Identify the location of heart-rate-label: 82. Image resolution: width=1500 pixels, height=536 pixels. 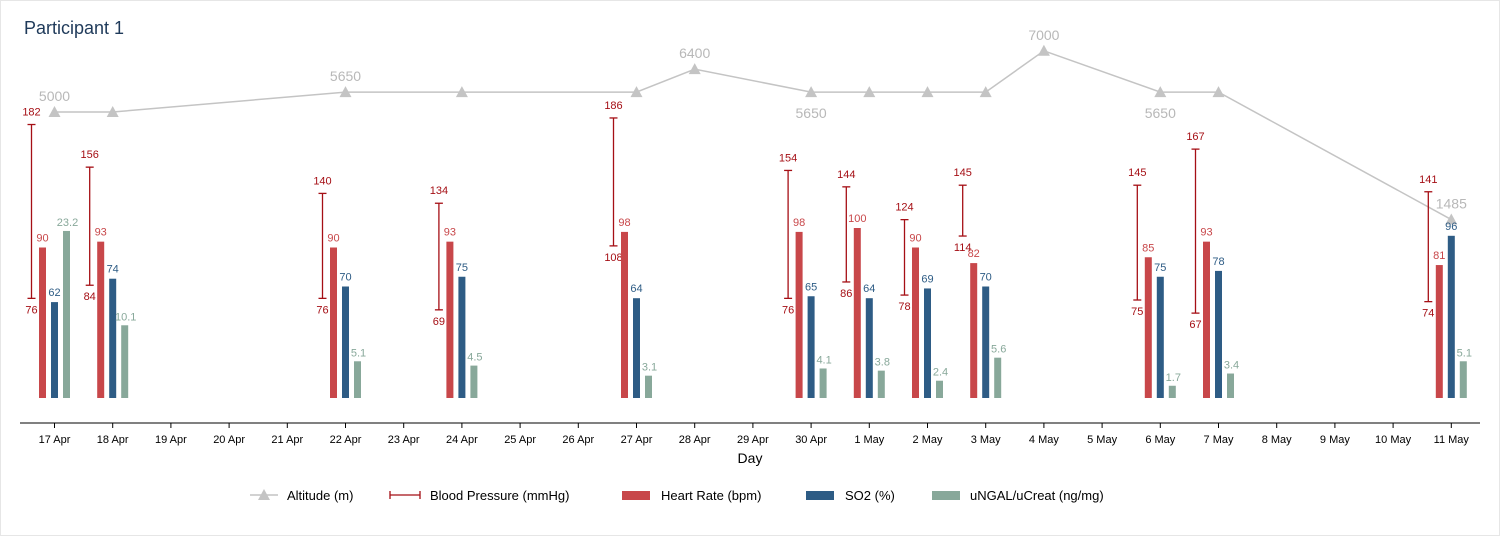
(974, 254).